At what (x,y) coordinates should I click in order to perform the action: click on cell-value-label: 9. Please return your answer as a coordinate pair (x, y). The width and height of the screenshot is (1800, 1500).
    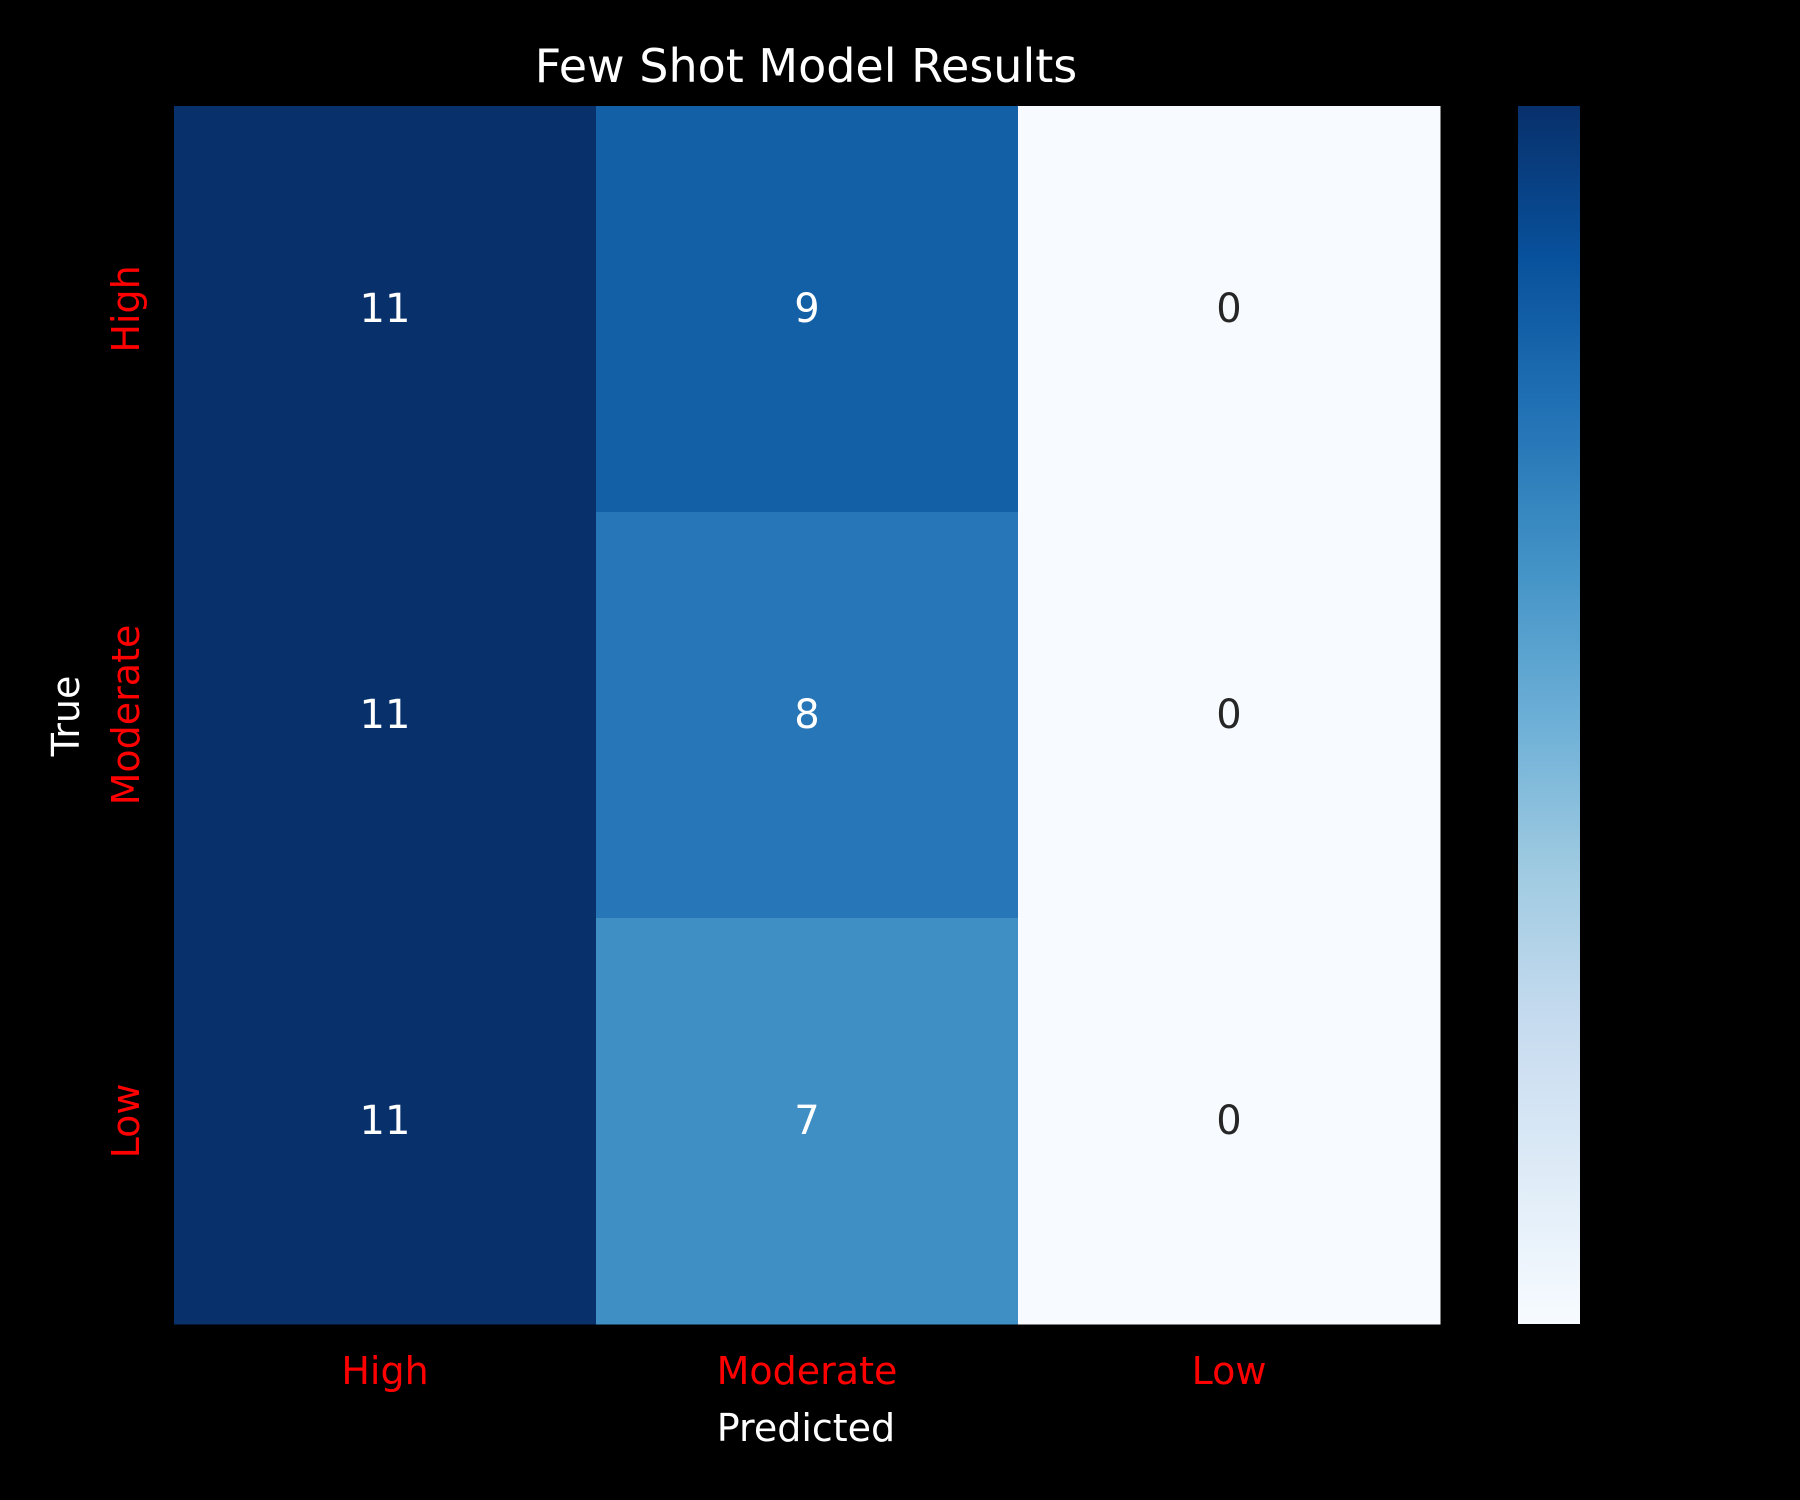
    Looking at the image, I should click on (806, 309).